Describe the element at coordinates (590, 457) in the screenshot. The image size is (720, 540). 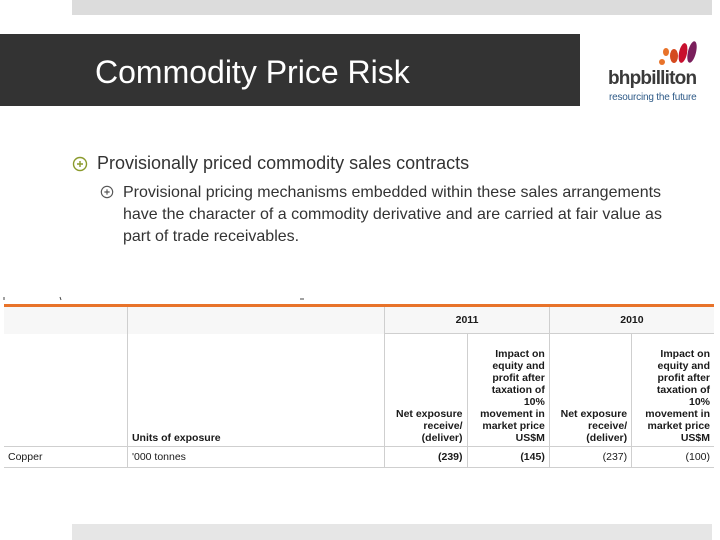
I see `table-cell: (237)` at that location.